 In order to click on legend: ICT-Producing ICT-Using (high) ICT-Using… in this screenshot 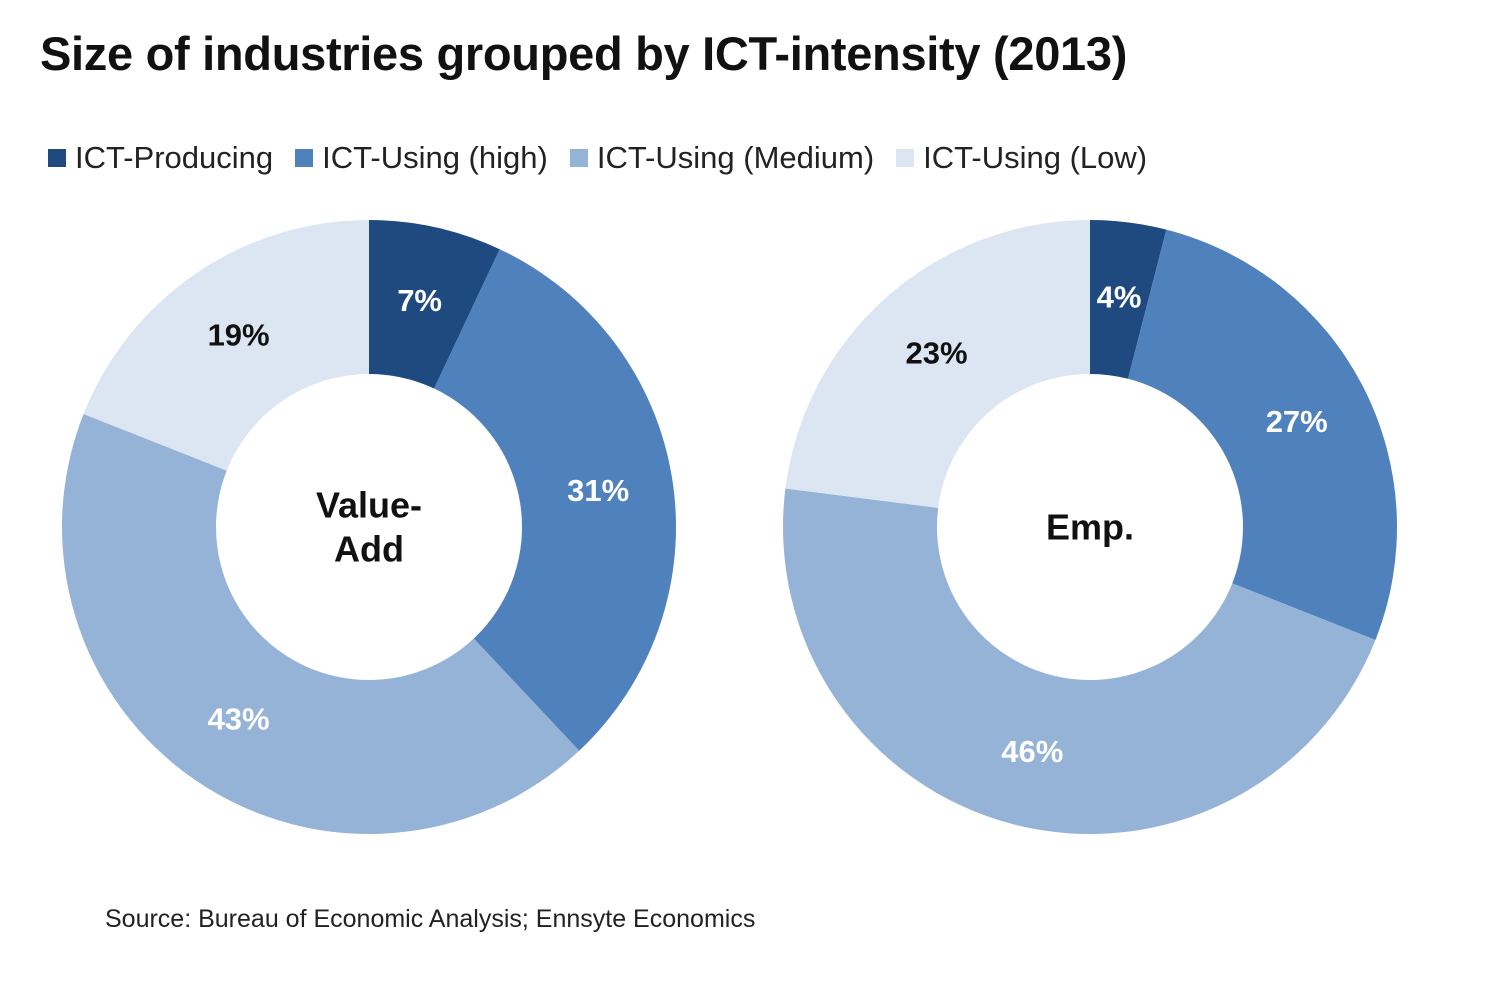, I will do `click(608, 158)`.